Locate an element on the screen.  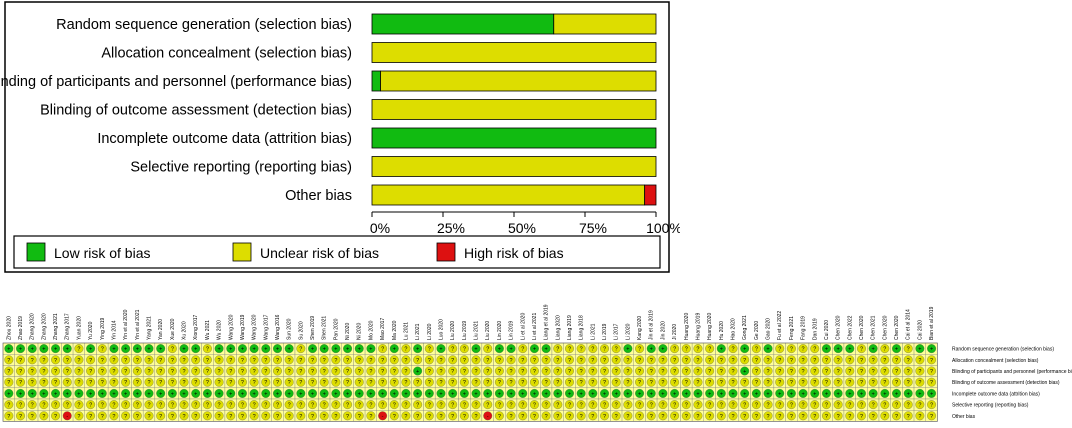
study-label: Li 2021 is located at coordinates (593, 331).